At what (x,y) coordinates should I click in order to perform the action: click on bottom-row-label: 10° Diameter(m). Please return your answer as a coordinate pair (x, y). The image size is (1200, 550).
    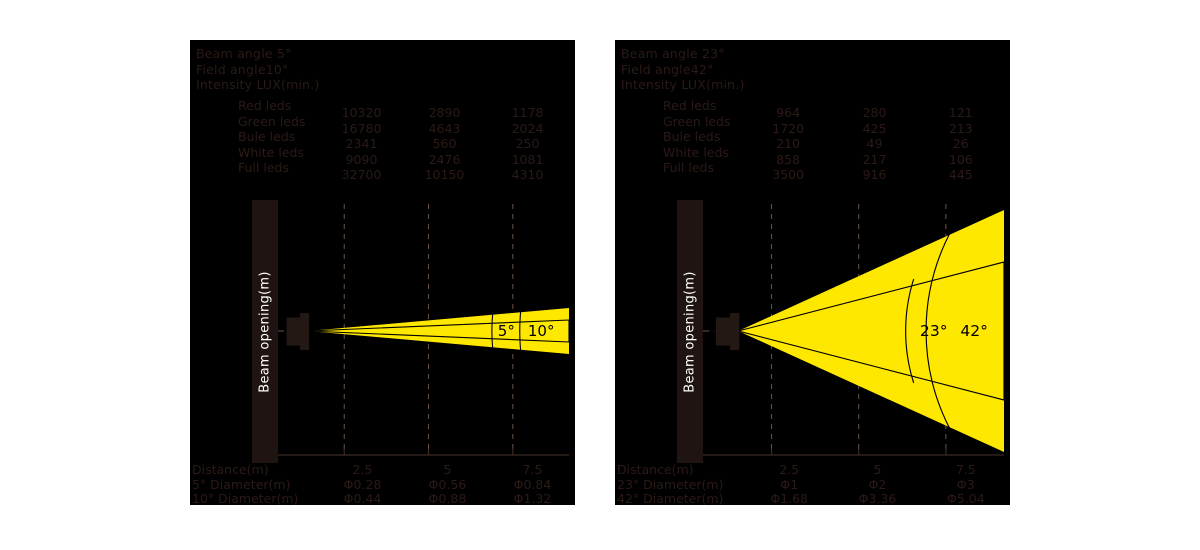
    Looking at the image, I should click on (245, 498).